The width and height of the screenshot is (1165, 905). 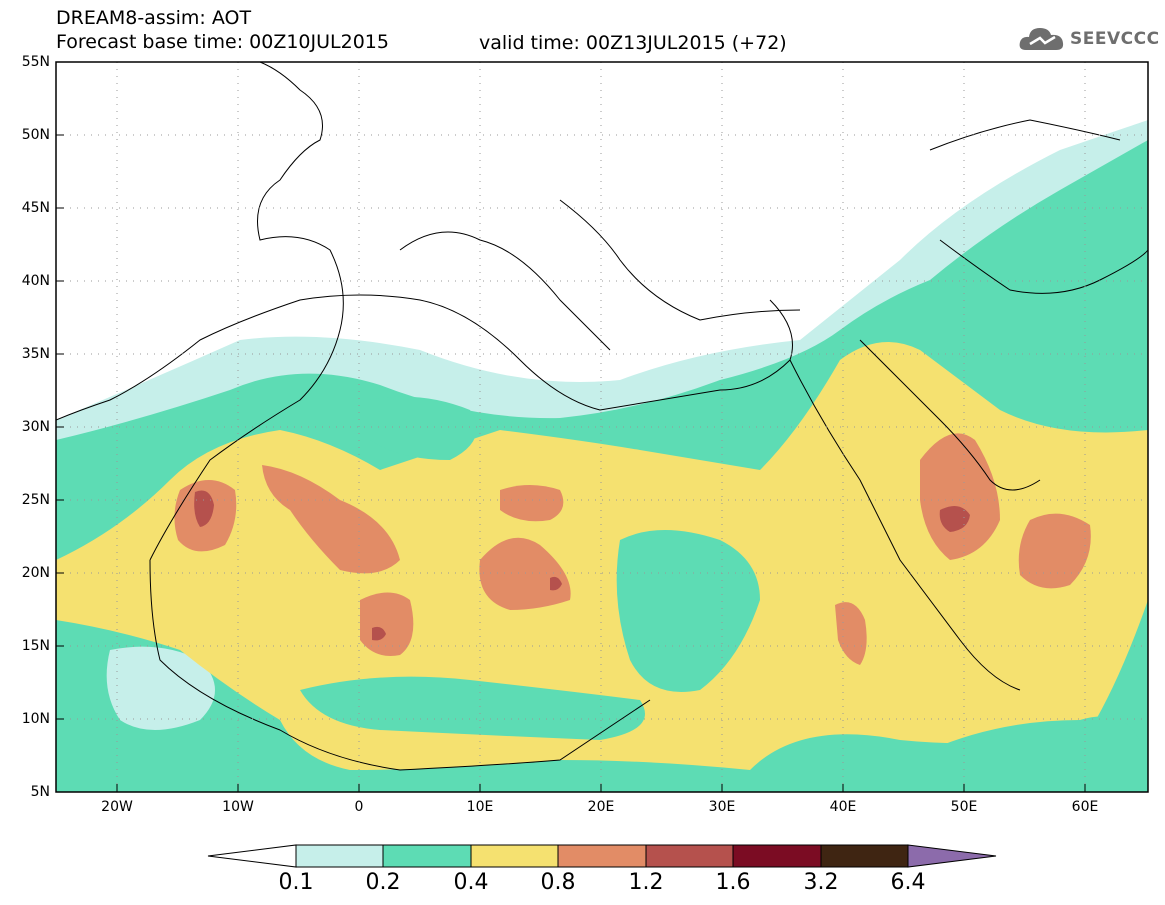 I want to click on lon-label-10e: 10E, so click(x=480, y=807).